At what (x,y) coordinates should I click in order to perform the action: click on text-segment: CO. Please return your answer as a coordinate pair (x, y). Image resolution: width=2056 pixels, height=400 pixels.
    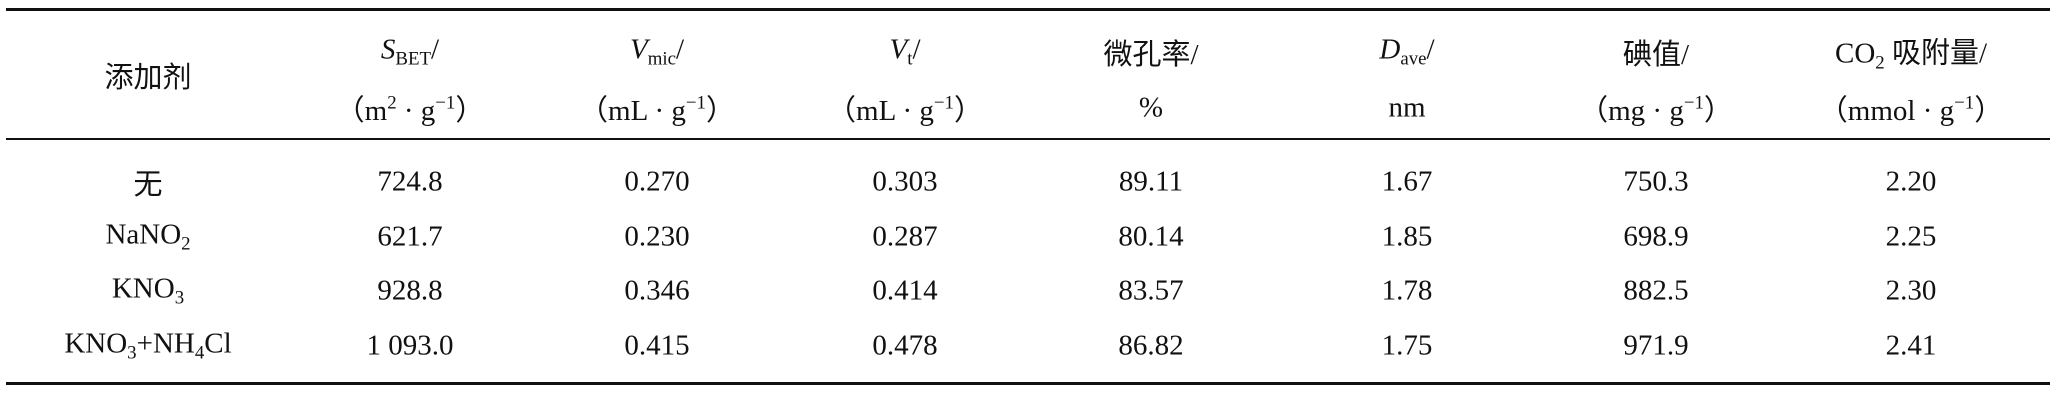
    Looking at the image, I should click on (1855, 53).